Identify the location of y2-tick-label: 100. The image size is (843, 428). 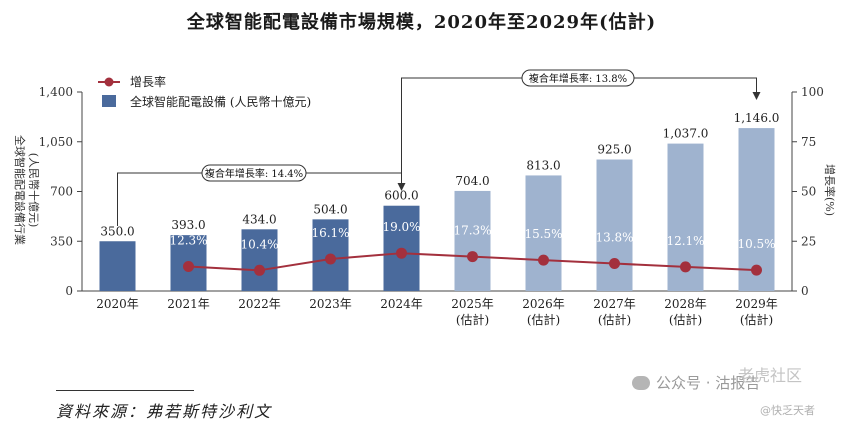
(812, 92).